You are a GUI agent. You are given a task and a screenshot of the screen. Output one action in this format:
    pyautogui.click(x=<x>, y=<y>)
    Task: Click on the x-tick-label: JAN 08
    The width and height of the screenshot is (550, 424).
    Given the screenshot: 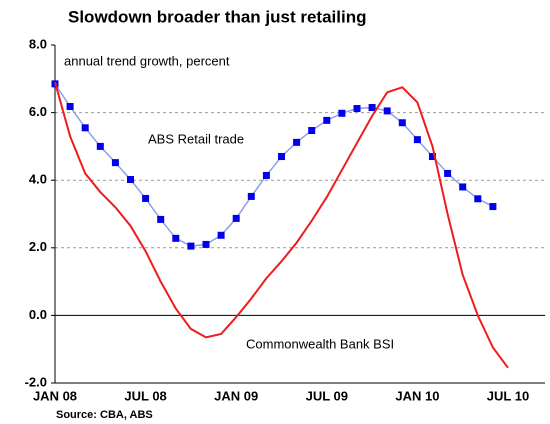 What is the action you would take?
    pyautogui.click(x=55, y=395)
    